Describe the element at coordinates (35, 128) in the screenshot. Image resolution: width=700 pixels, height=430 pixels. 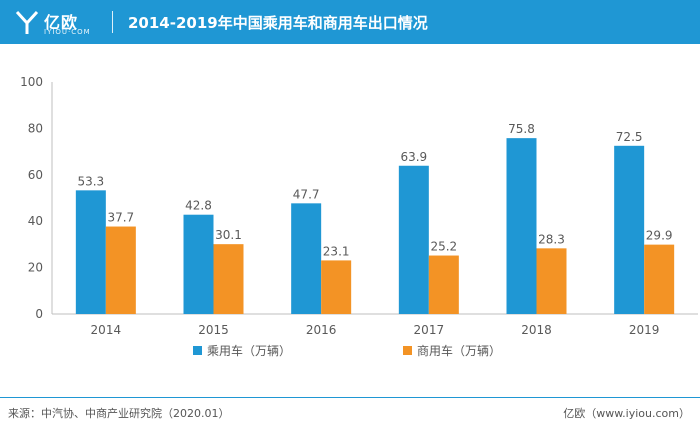
I see `y-tick-label: 80` at that location.